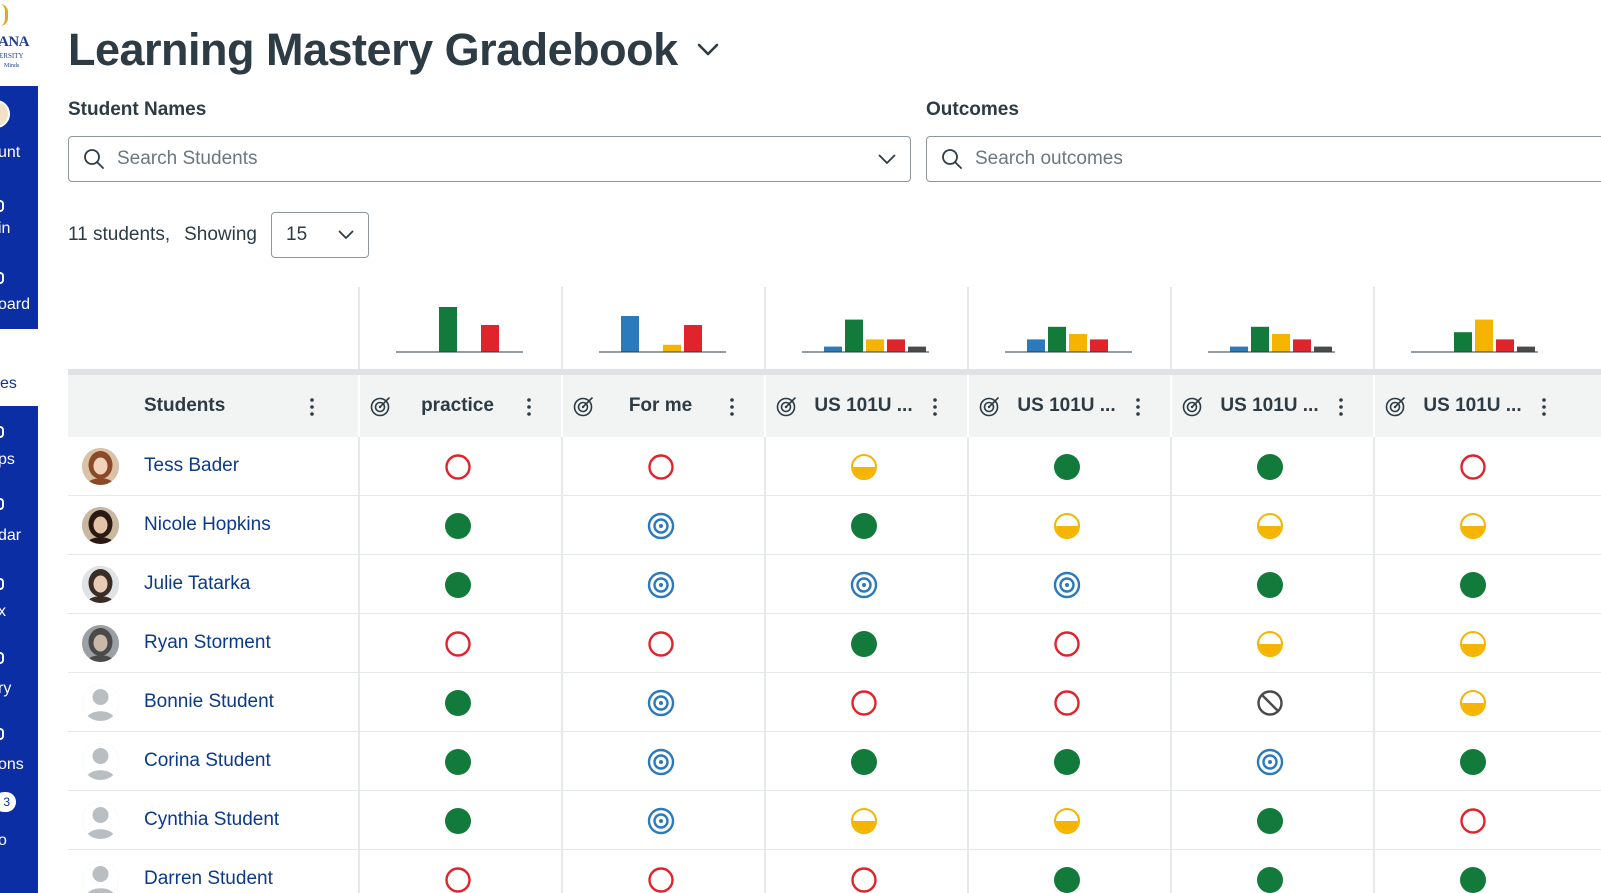 Image resolution: width=1601 pixels, height=893 pixels. I want to click on student-name-link: Cynthia Student, so click(212, 819).